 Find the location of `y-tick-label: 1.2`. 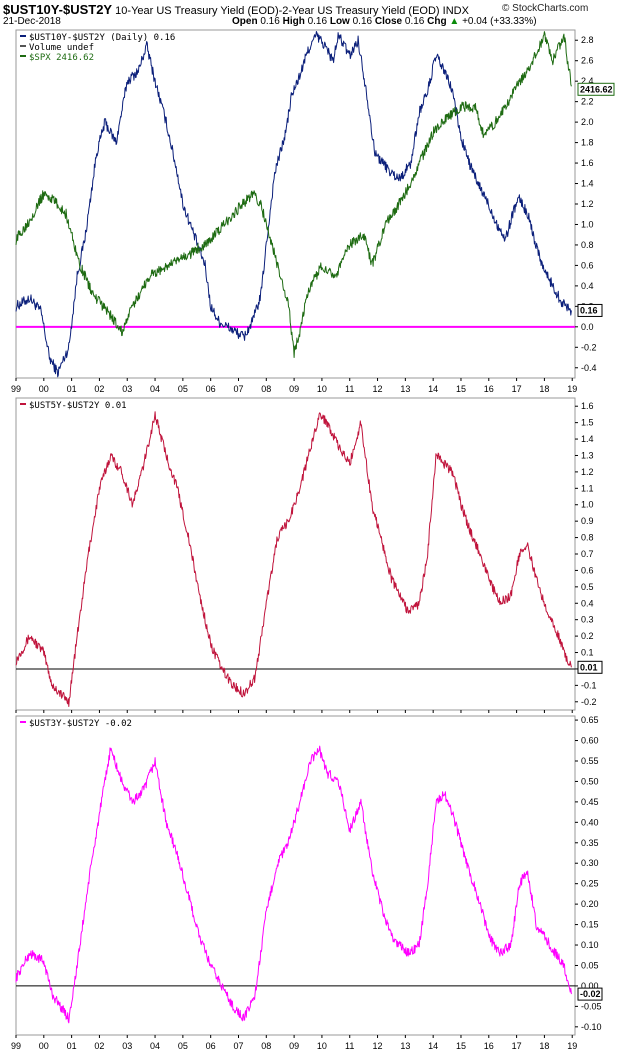

y-tick-label: 1.2 is located at coordinates (587, 472).